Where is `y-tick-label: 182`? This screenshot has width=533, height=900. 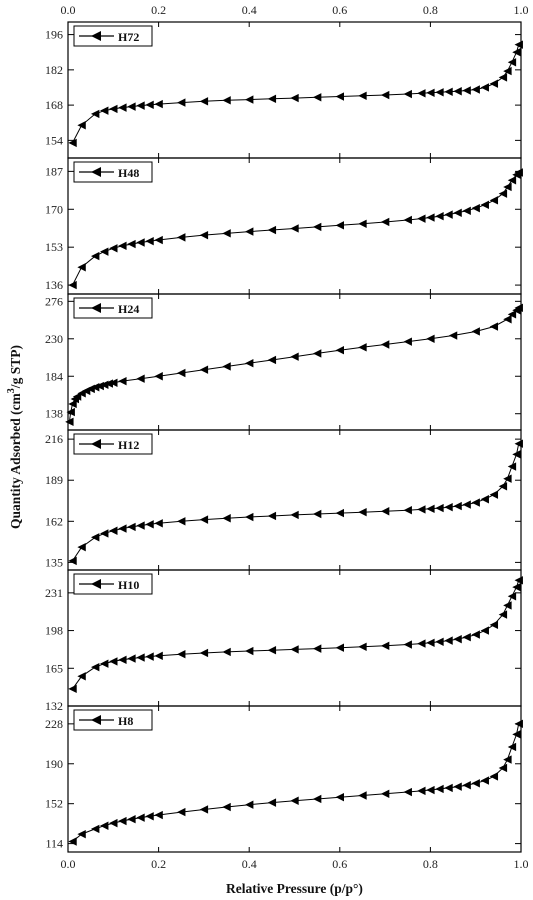 y-tick-label: 182 is located at coordinates (54, 70).